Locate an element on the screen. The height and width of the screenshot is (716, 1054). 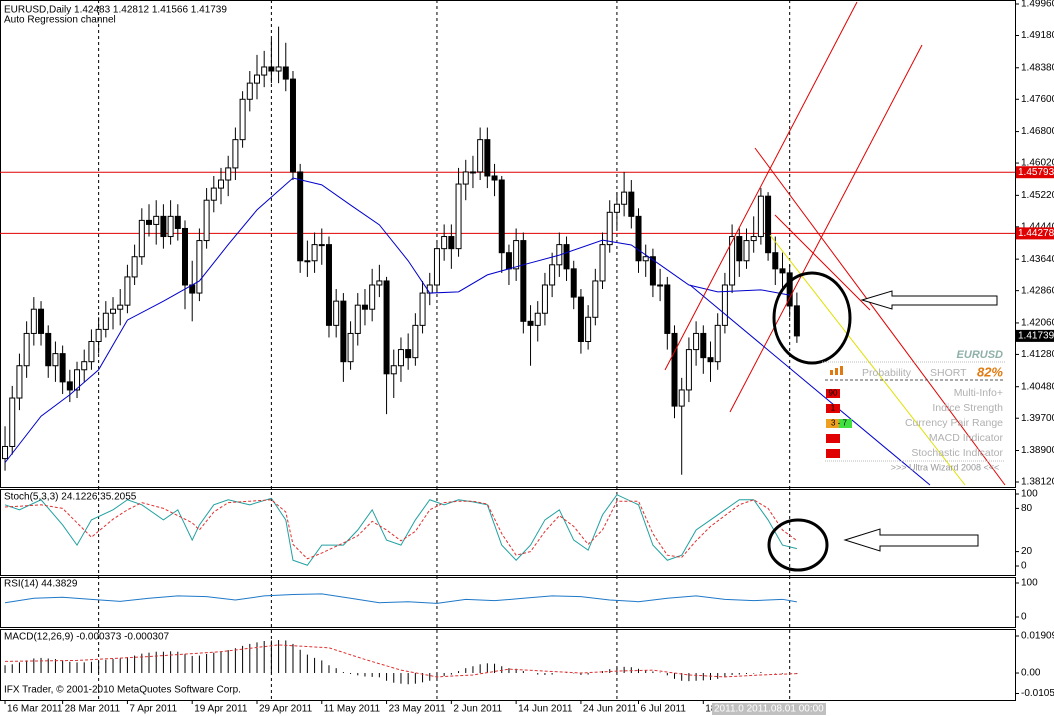
y-tick-label: 1.46800 is located at coordinates (1037, 131).